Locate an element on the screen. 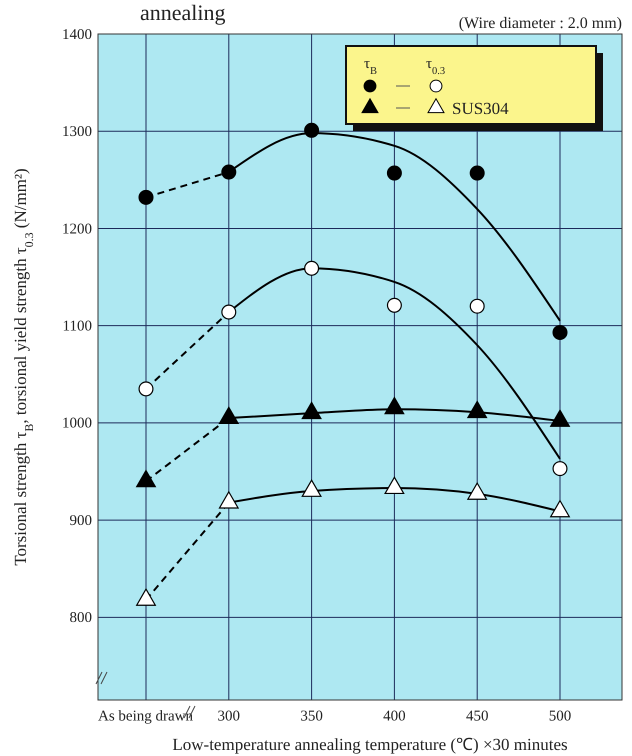 This screenshot has height=756, width=632. x-tick-label: As being drawn is located at coordinates (146, 716).